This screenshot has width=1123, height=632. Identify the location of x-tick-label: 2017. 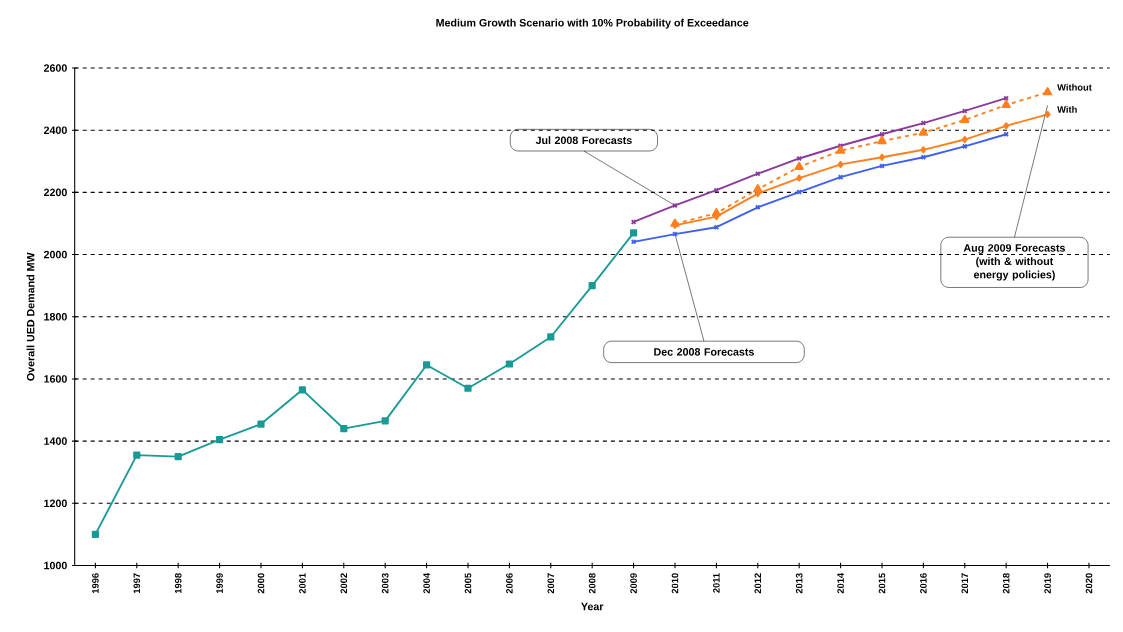
(965, 583).